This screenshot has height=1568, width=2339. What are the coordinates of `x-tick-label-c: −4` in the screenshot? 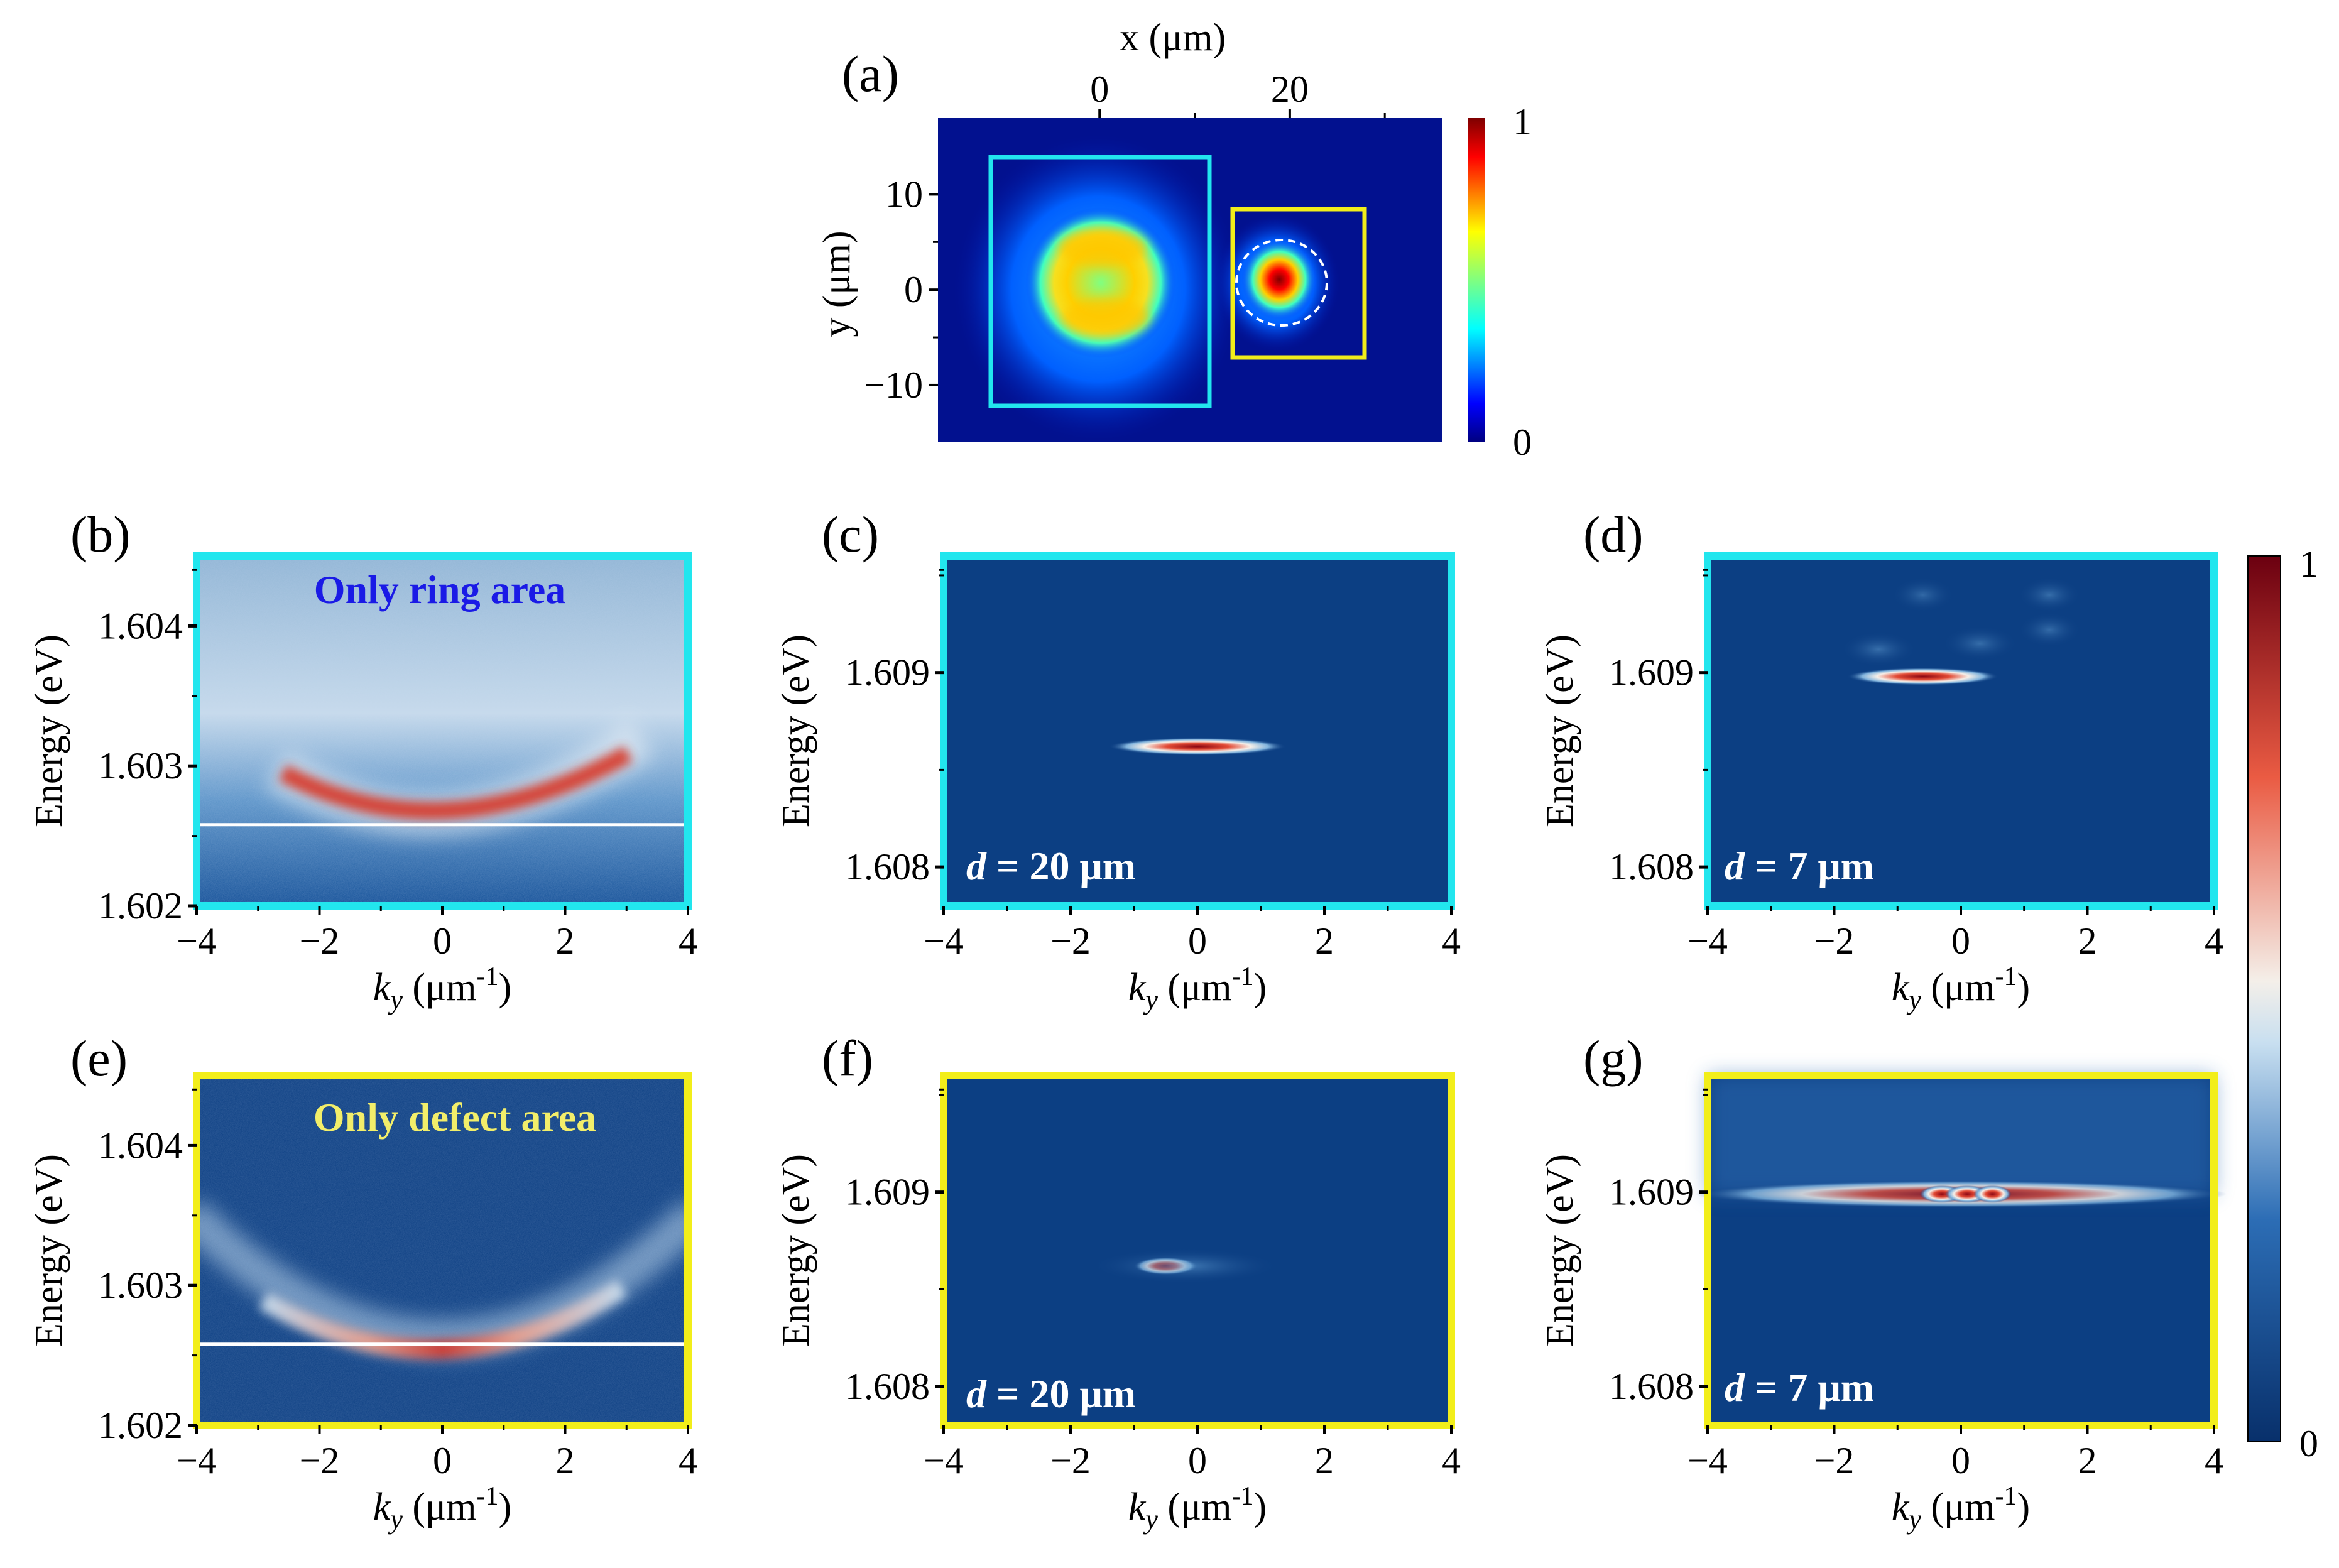 It's located at (944, 941).